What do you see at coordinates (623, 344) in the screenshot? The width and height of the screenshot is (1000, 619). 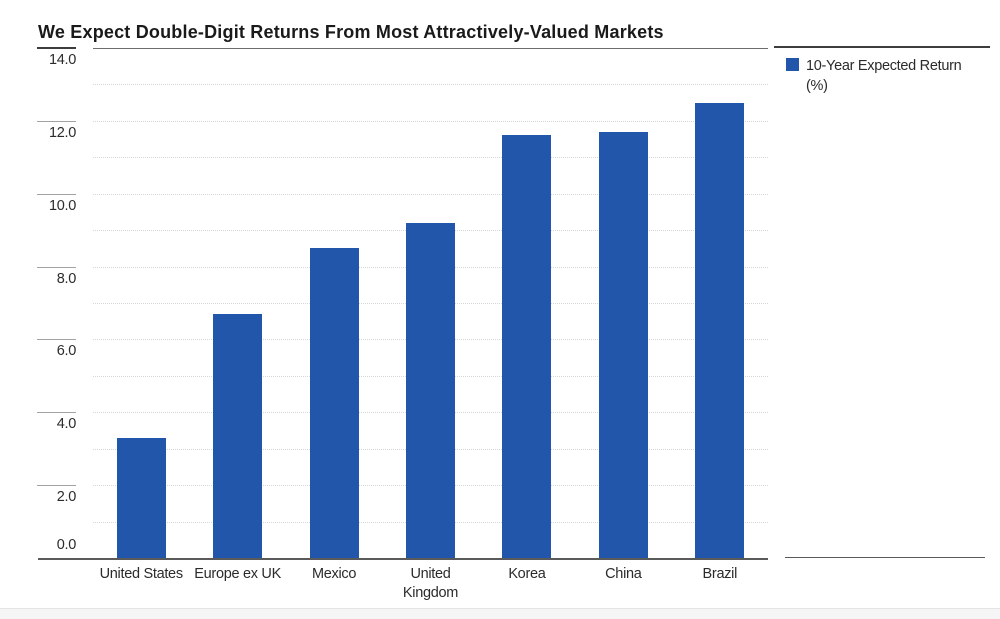 I see `bar-china` at bounding box center [623, 344].